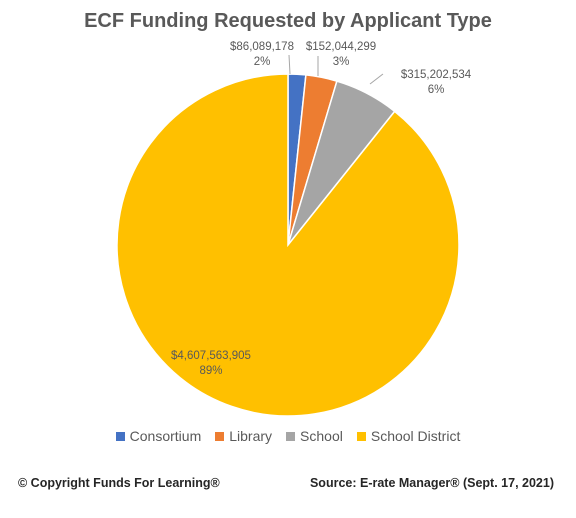  What do you see at coordinates (436, 90) in the screenshot?
I see `percent-label-school: 6%` at bounding box center [436, 90].